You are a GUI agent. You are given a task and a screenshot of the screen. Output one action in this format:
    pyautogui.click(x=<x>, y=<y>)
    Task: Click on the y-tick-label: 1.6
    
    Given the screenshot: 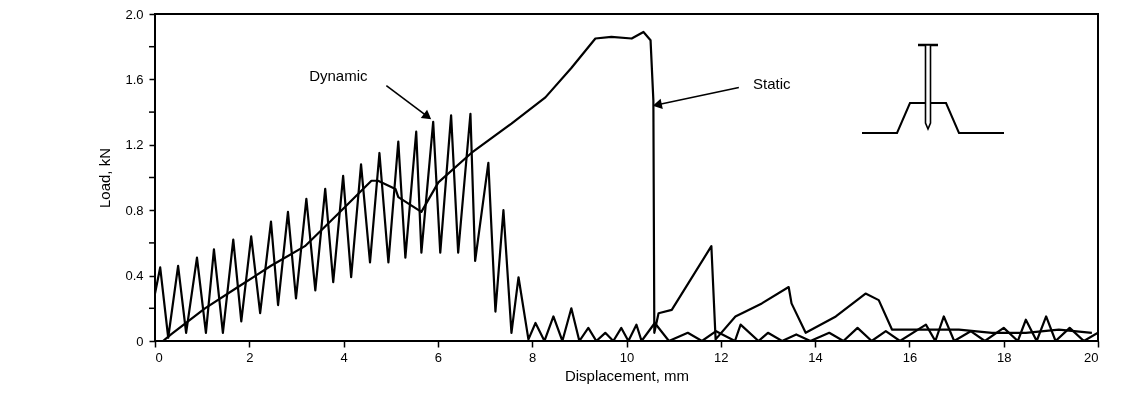 What is the action you would take?
    pyautogui.click(x=134, y=79)
    